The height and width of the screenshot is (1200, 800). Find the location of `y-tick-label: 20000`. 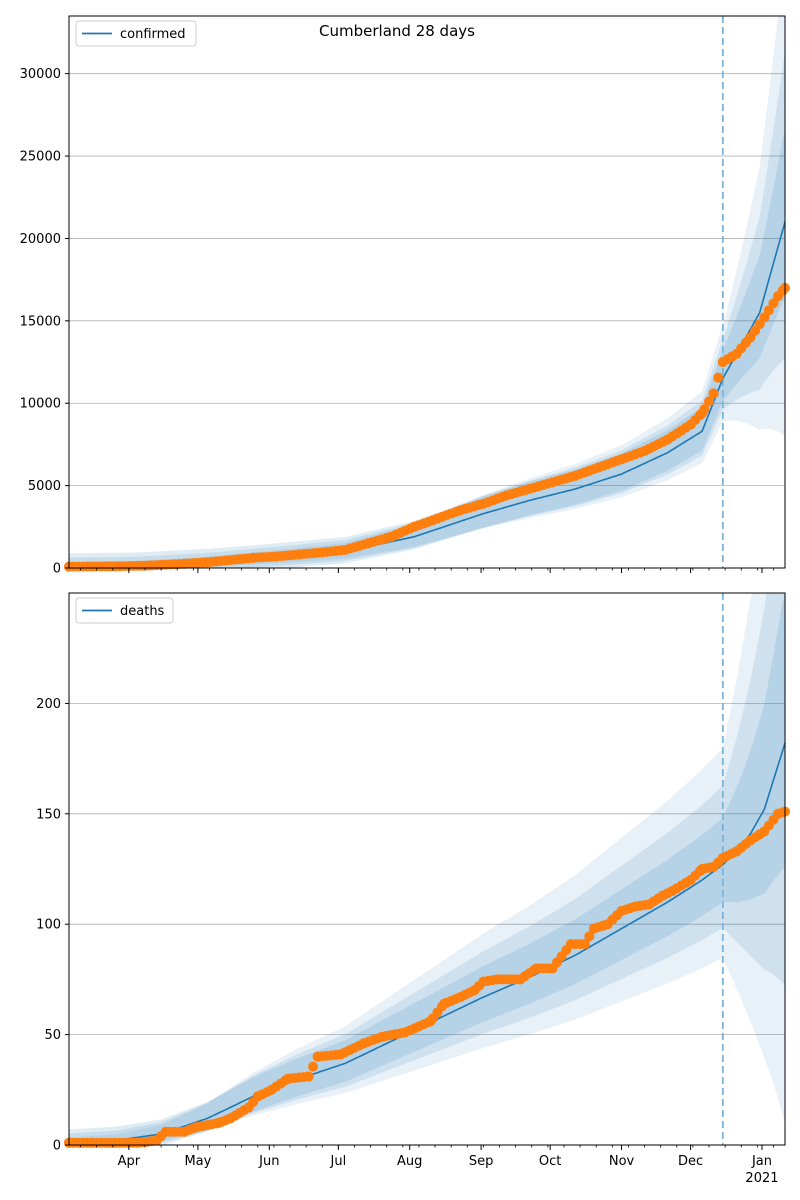

y-tick-label: 20000 is located at coordinates (40, 239).